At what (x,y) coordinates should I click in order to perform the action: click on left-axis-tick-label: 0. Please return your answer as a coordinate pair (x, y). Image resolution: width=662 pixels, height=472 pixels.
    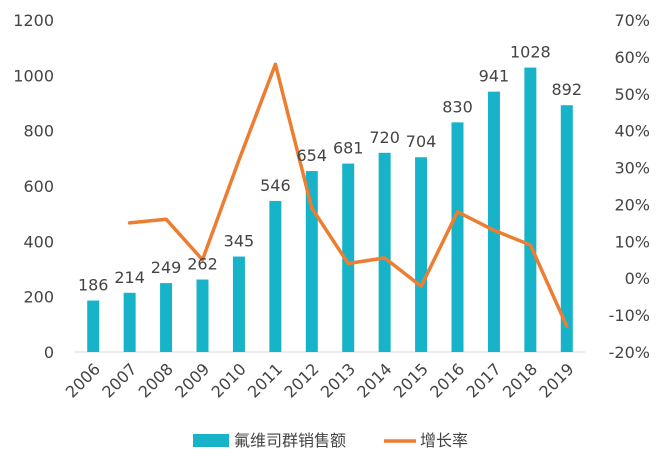
    Looking at the image, I should click on (49, 352).